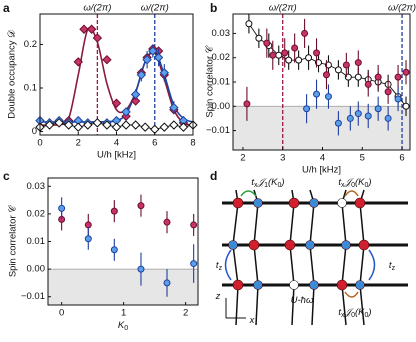  Describe the element at coordinates (30, 44) in the screenshot. I see `y-tick-label: 0.2` at that location.